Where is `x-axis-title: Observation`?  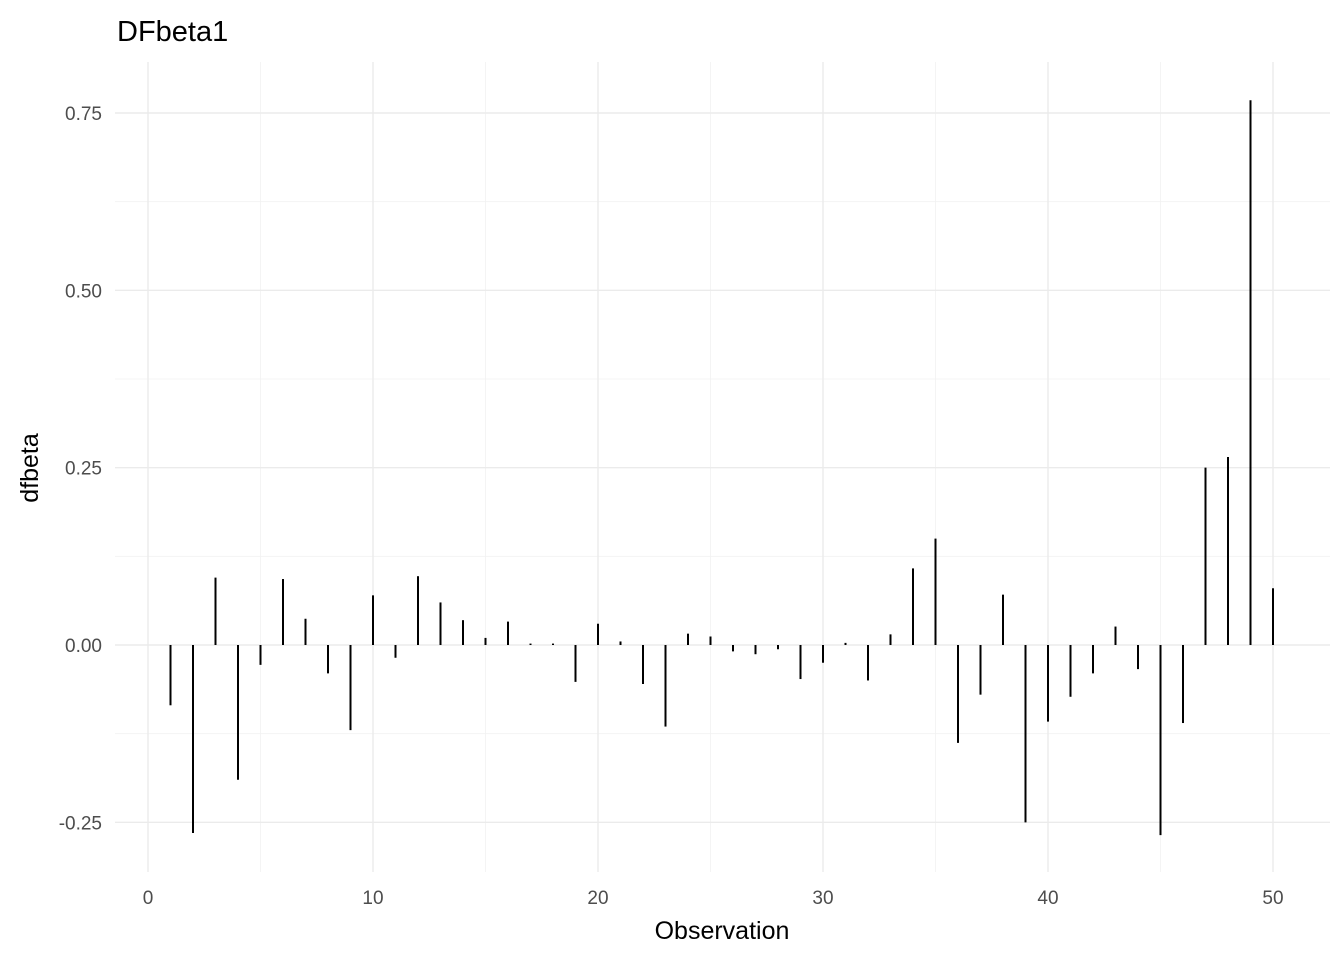
x-axis-title: Observation is located at coordinates (722, 931).